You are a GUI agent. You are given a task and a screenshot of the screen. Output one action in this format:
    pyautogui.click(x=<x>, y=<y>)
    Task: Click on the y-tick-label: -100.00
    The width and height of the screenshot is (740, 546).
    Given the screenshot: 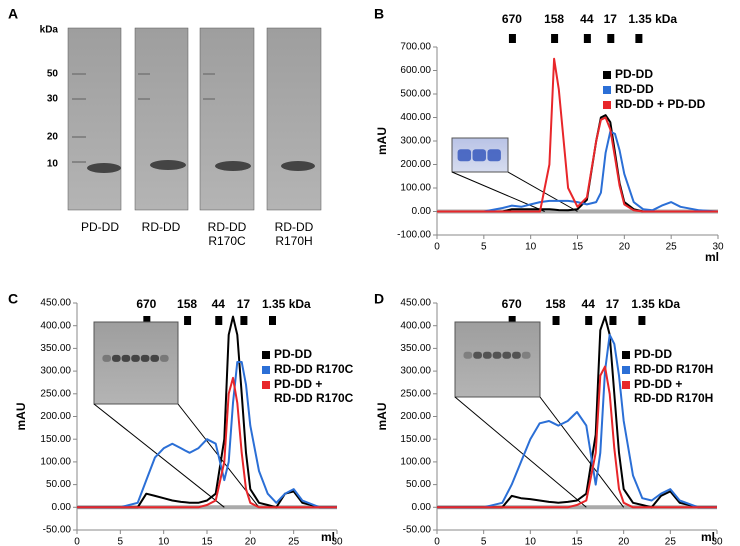 What is the action you would take?
    pyautogui.click(x=414, y=235)
    